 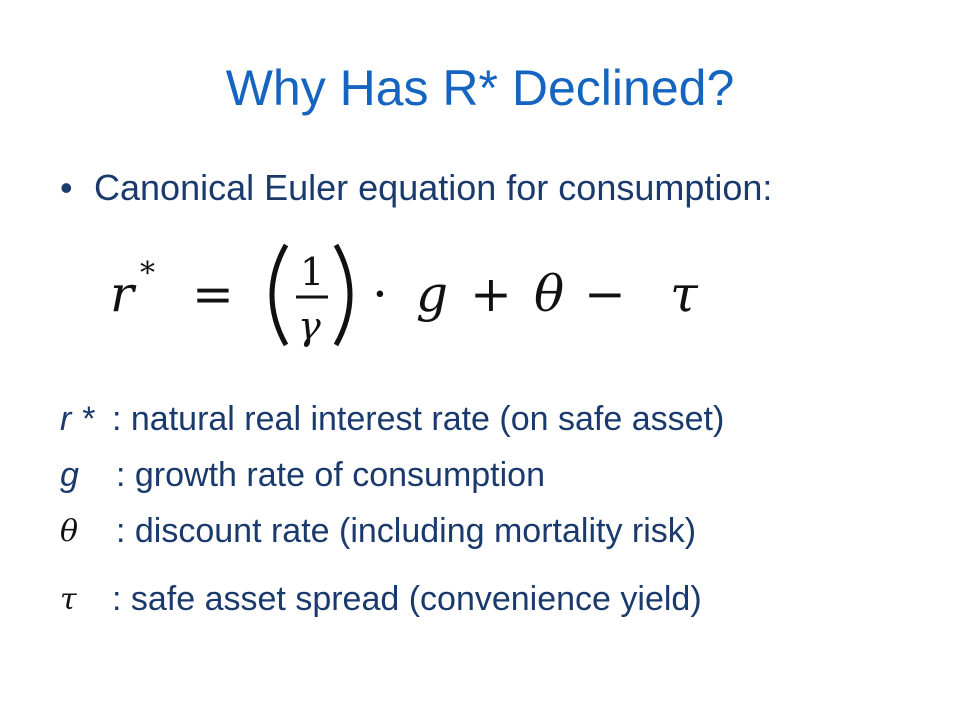 I want to click on definition-text: : safe asset spread (convenience yield), so click(x=407, y=599).